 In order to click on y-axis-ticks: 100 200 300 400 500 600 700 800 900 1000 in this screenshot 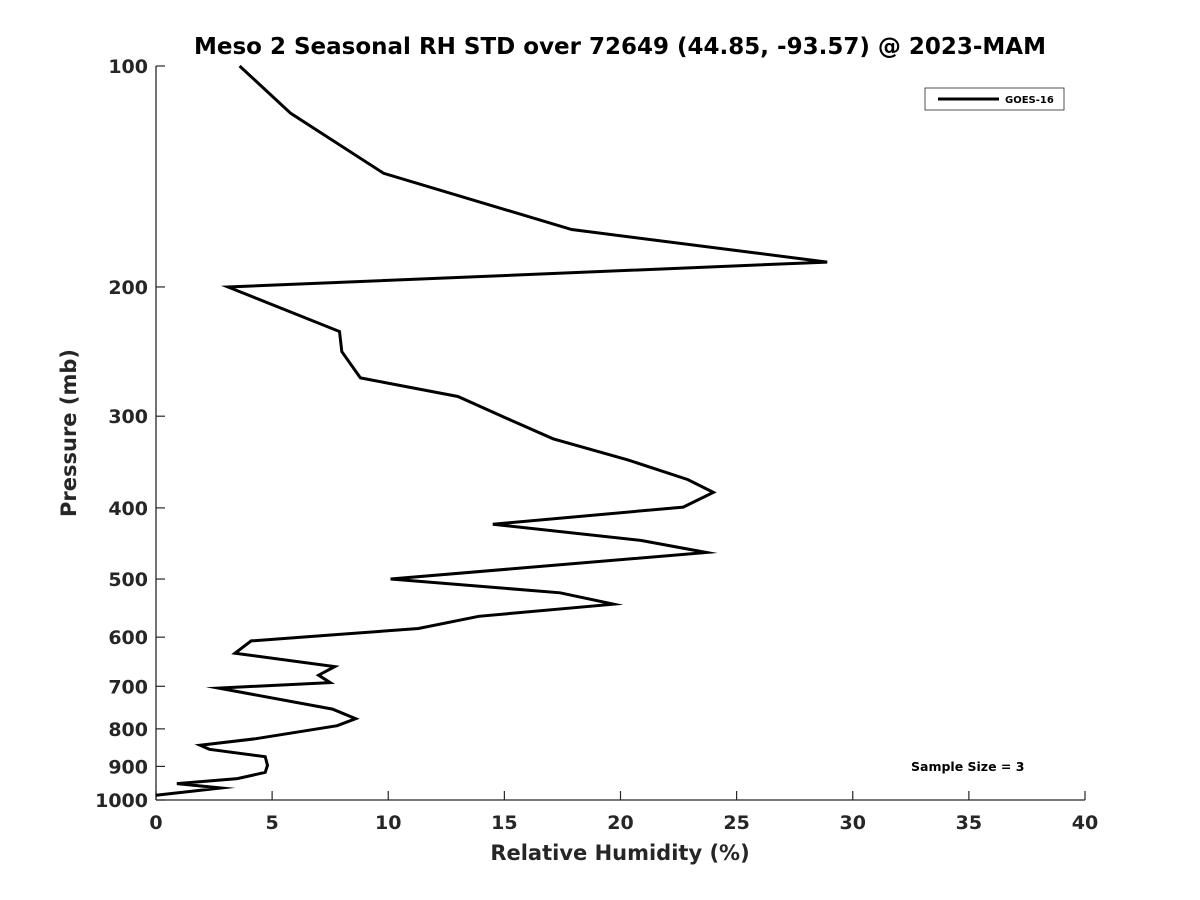, I will do `click(130, 434)`.